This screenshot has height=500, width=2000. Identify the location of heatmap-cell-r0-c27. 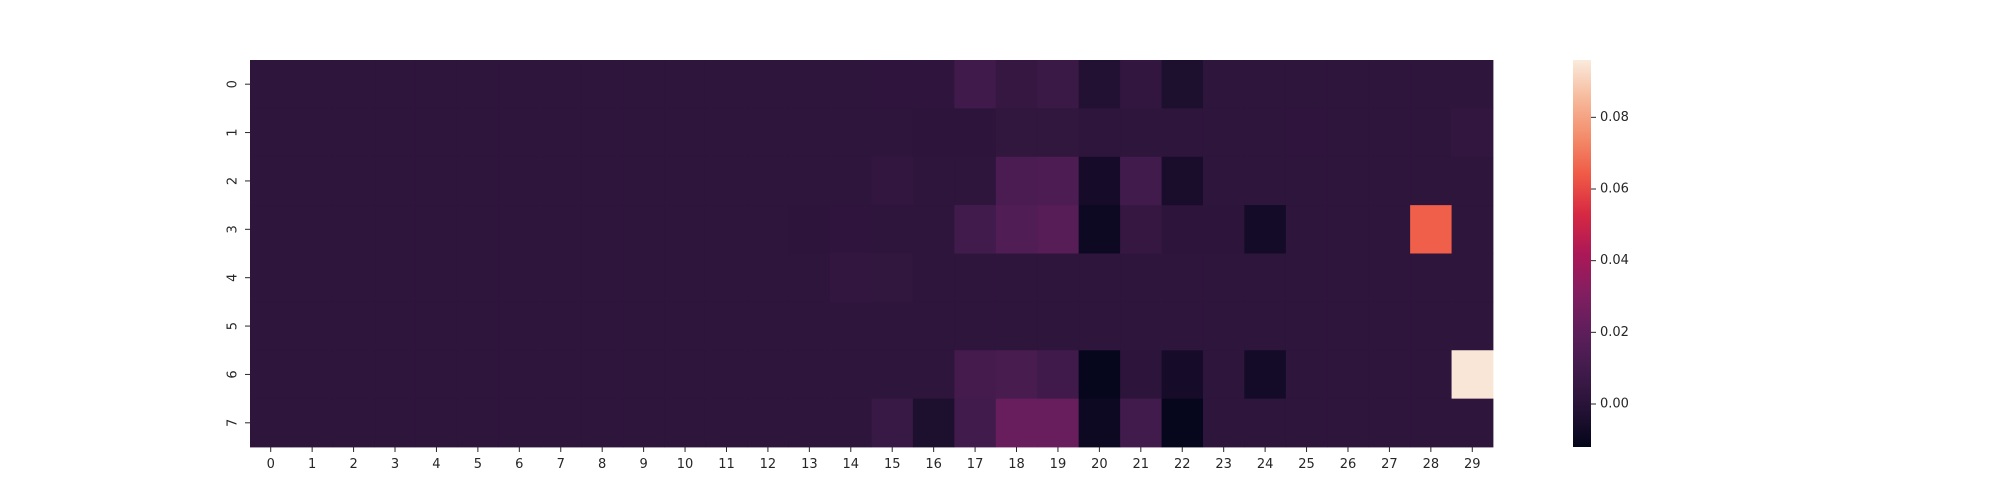
(1389, 84).